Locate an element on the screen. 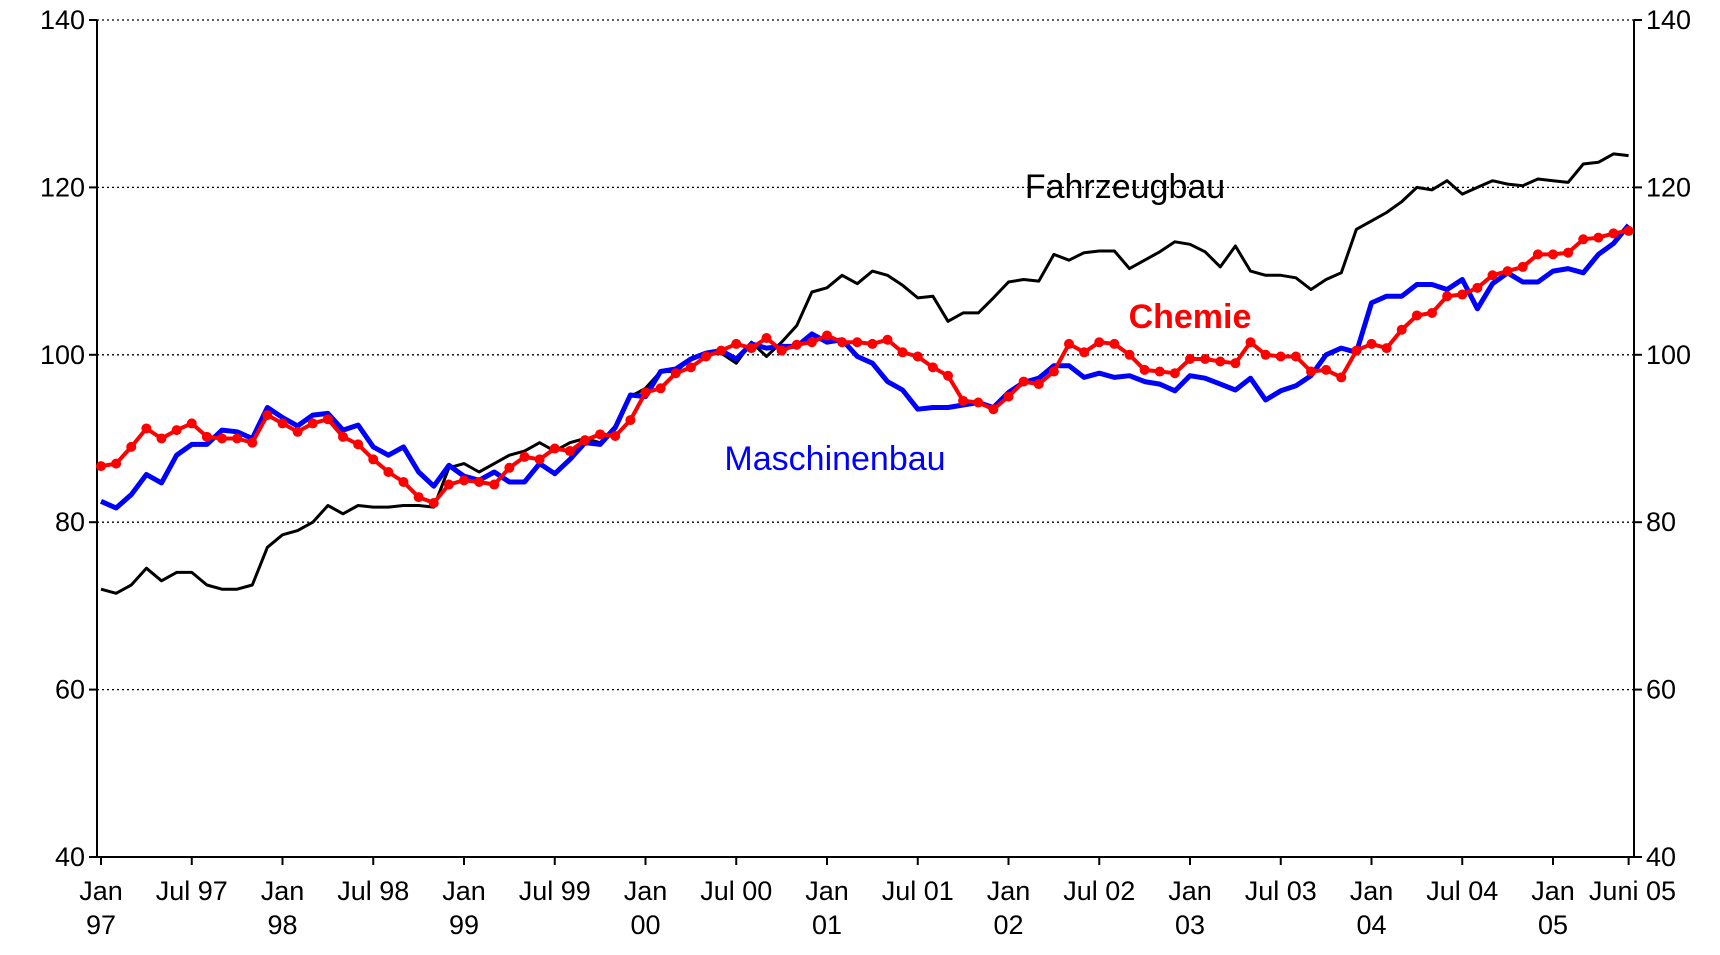  x-tick-label: Jan 00 is located at coordinates (646, 908).